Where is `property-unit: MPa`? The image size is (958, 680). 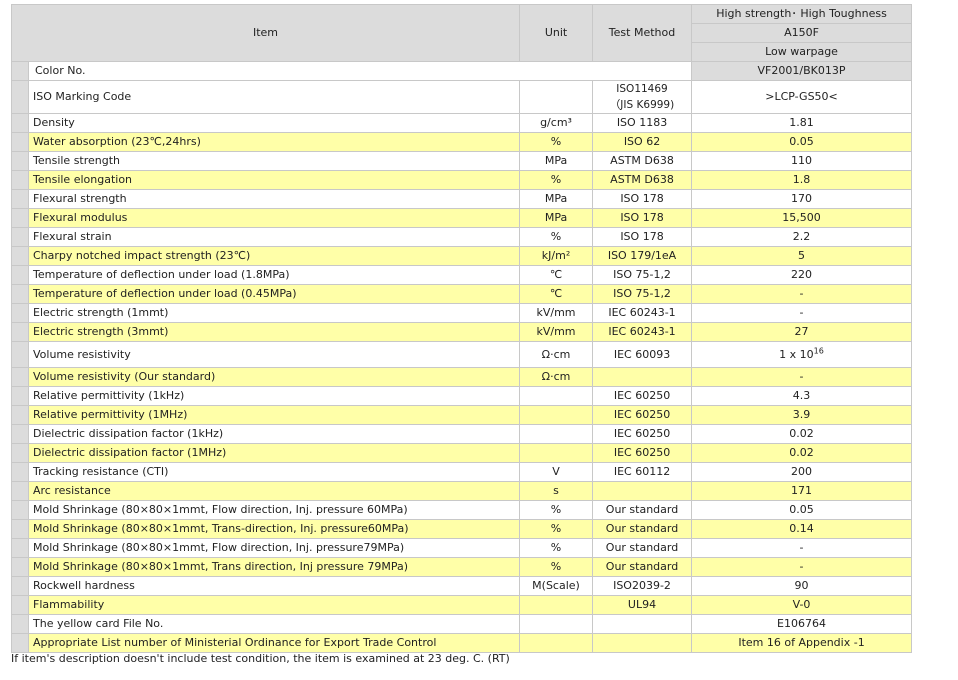
property-unit: MPa is located at coordinates (556, 161).